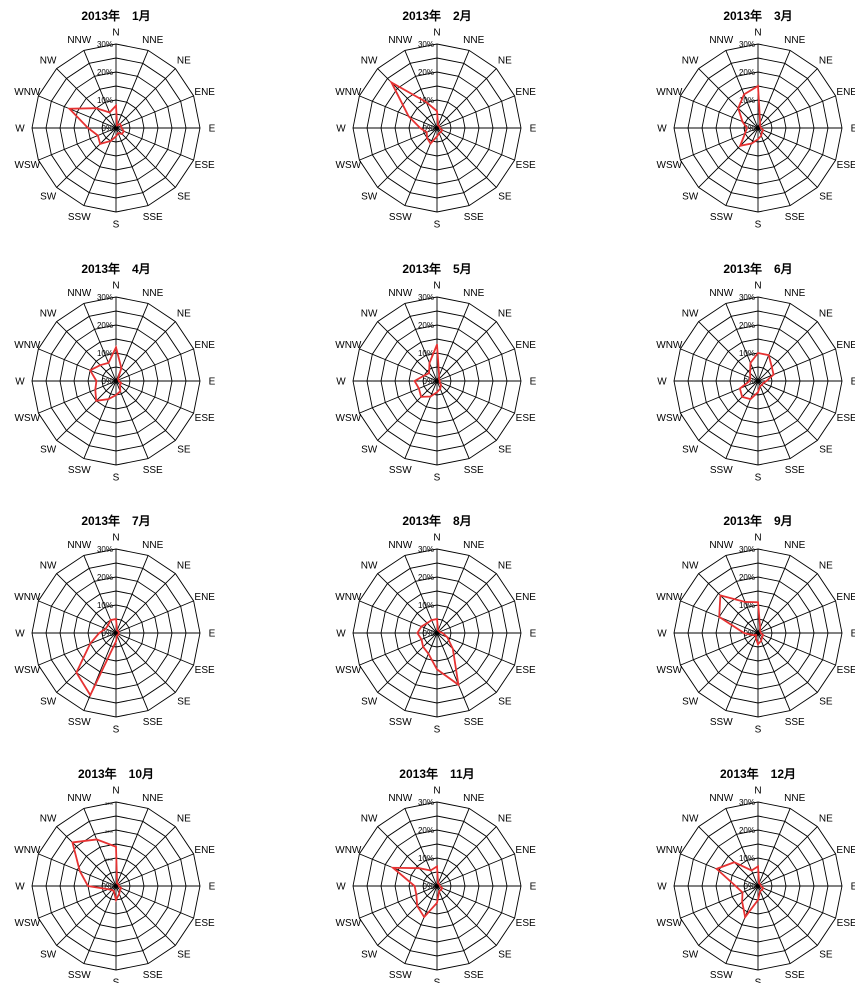 This screenshot has height=983, width=855. What do you see at coordinates (69, 108) in the screenshot?
I see `data-point-wnw` at bounding box center [69, 108].